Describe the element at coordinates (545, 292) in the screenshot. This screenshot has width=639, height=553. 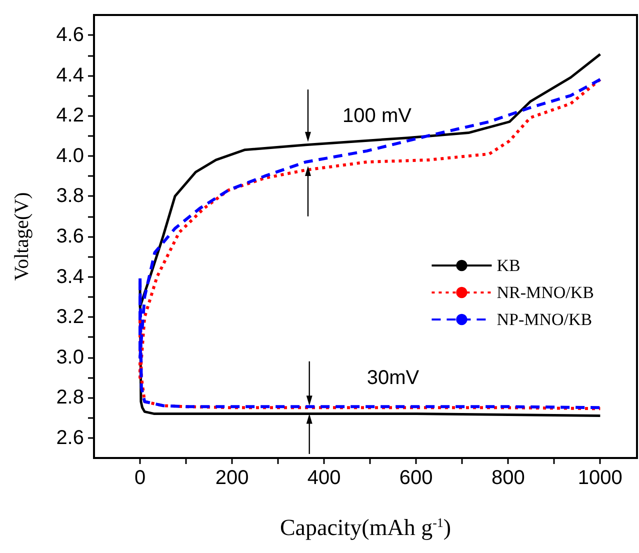
I see `legend-label: NR-MNO/KB` at that location.